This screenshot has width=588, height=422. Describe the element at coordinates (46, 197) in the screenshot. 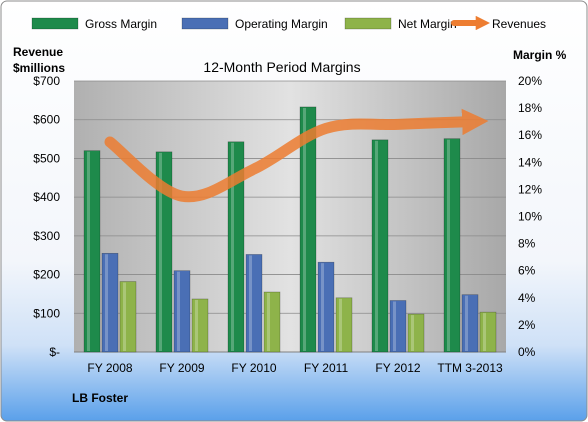

I see `y-left-tick-label: $400` at that location.